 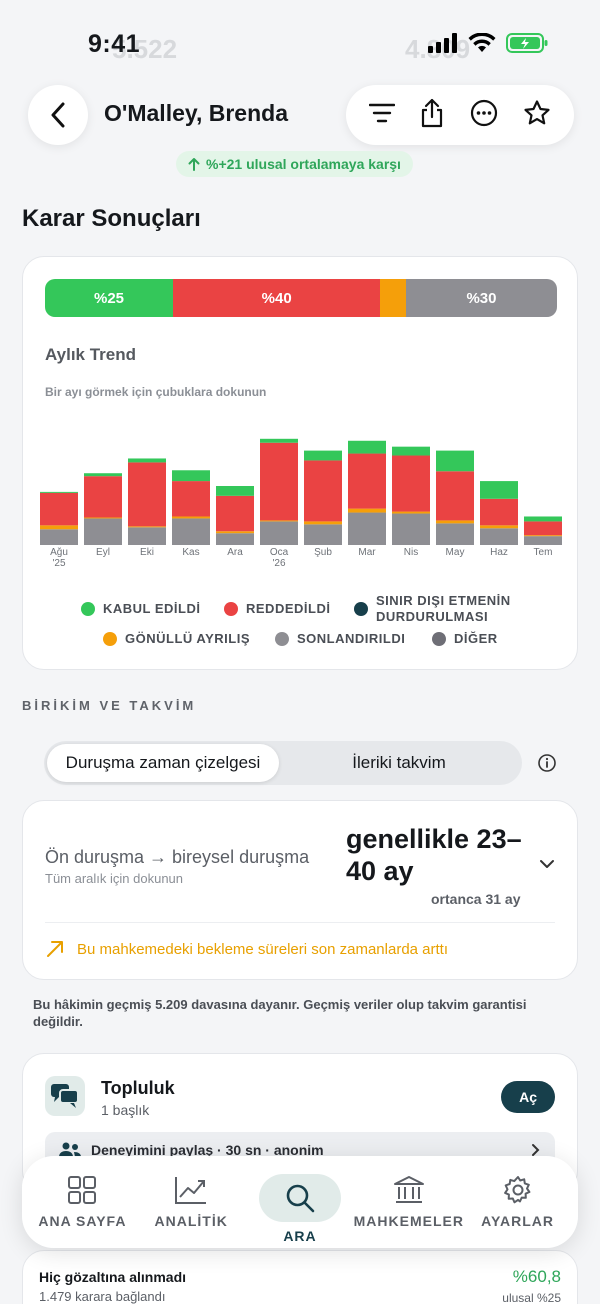 I want to click on national-comparison-text: %+21 ulusal ortalamaya karşı, so click(x=303, y=164).